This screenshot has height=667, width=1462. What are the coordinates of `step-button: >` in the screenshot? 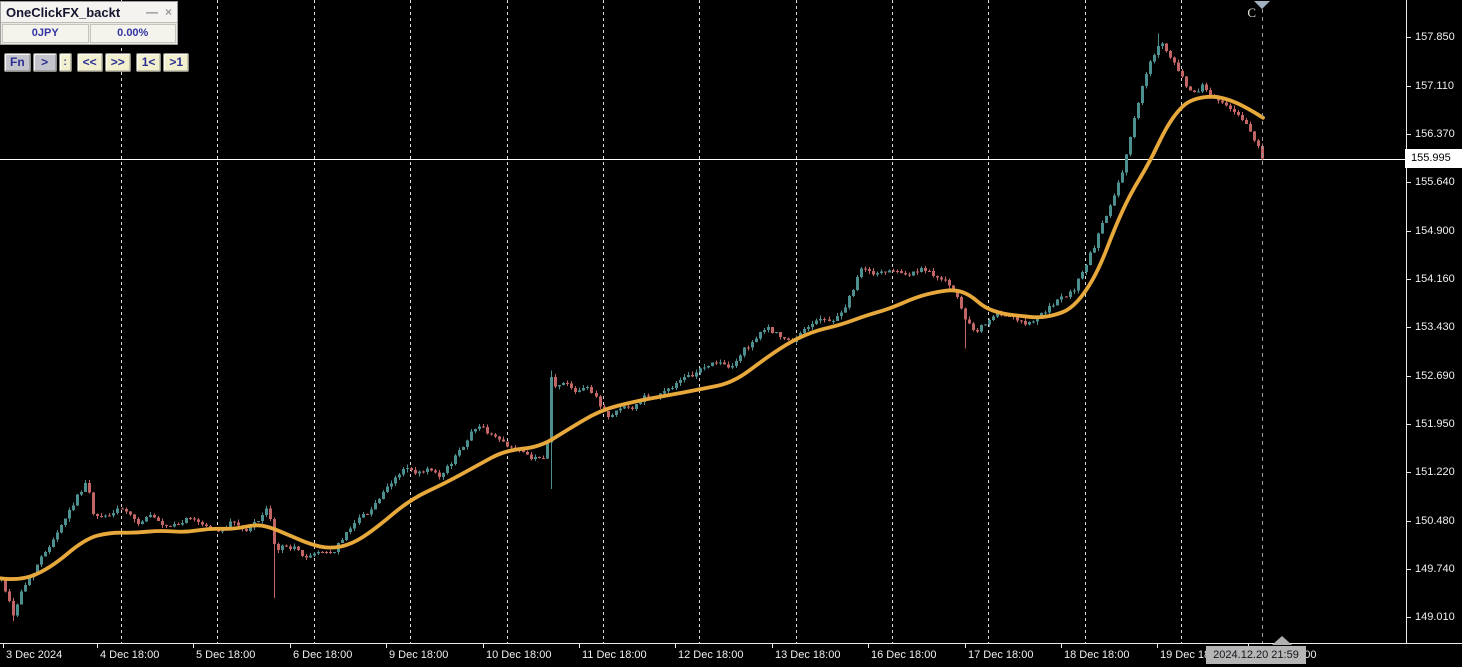 It's located at (44, 62).